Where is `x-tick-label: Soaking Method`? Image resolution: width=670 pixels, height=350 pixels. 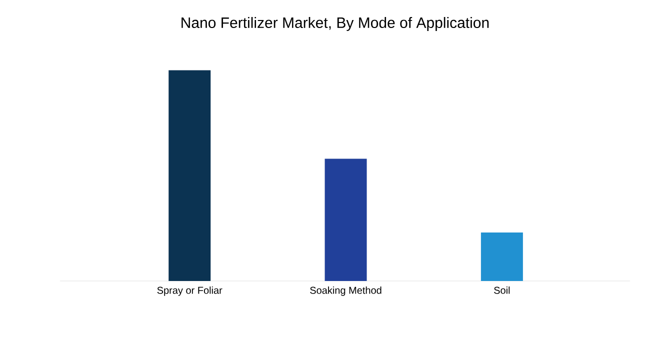
x-tick-label: Soaking Method is located at coordinates (346, 291).